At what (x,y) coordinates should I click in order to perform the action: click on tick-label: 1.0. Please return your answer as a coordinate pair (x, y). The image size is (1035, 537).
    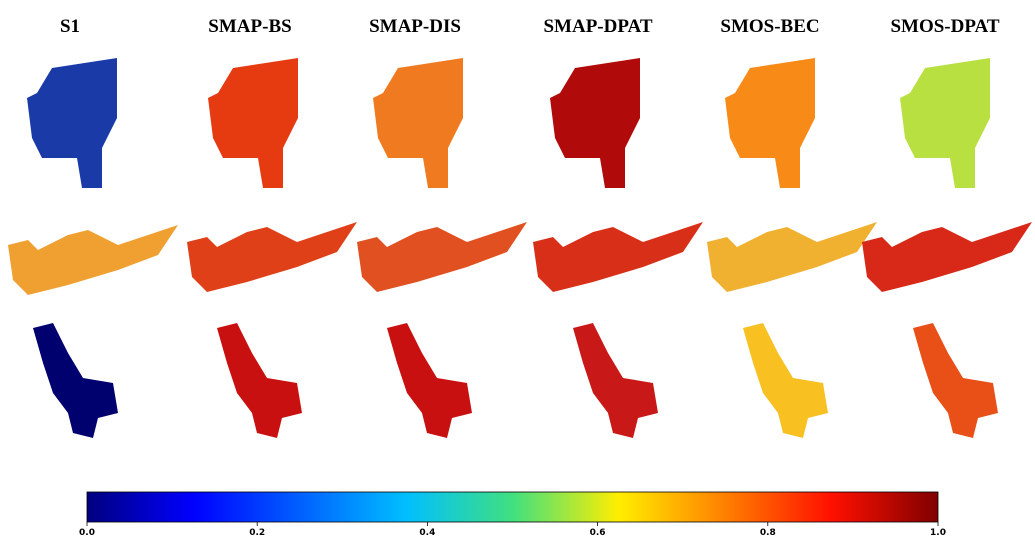
    Looking at the image, I should click on (938, 532).